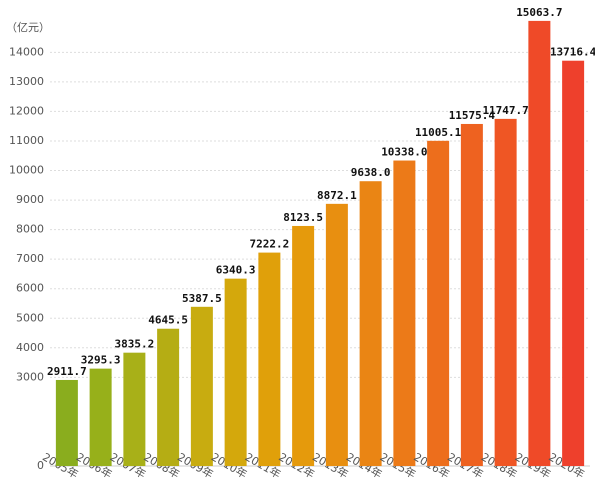 Image resolution: width=595 pixels, height=494 pixels. Describe the element at coordinates (30, 376) in the screenshot. I see `y-tick-label: 3000` at that location.